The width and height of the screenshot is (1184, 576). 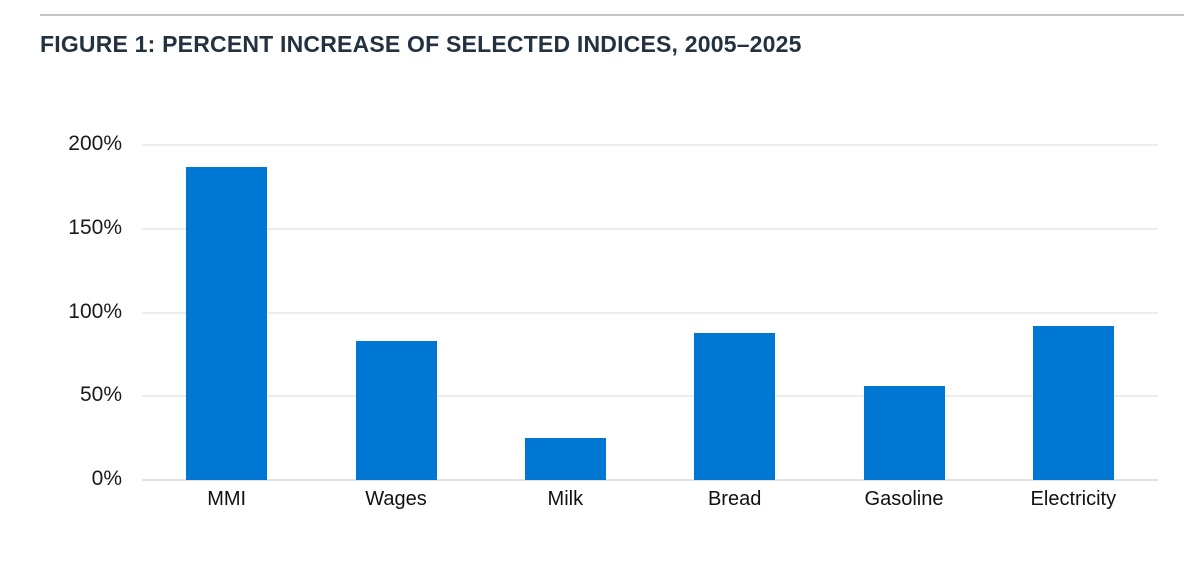 What do you see at coordinates (227, 323) in the screenshot?
I see `bar-mmi` at bounding box center [227, 323].